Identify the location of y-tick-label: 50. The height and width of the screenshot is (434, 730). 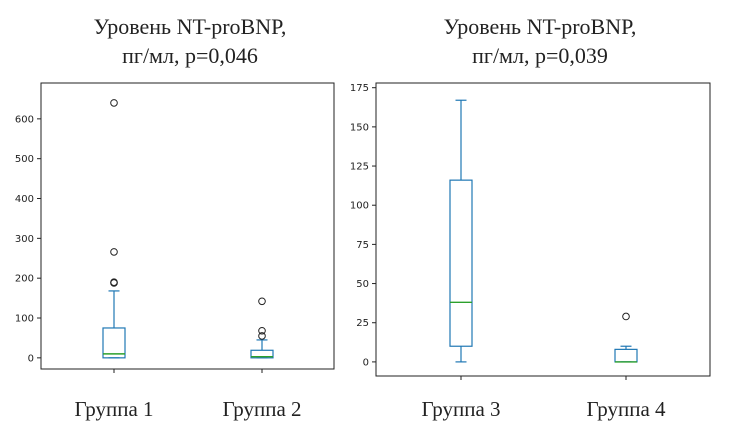
(362, 284).